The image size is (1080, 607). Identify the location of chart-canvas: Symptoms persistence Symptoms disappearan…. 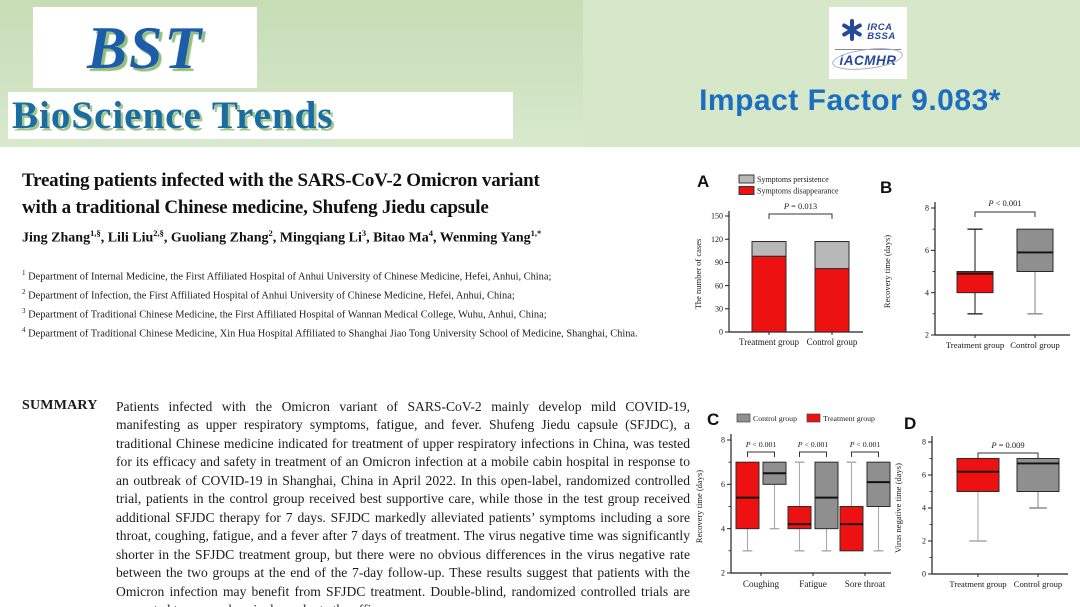
(778, 260).